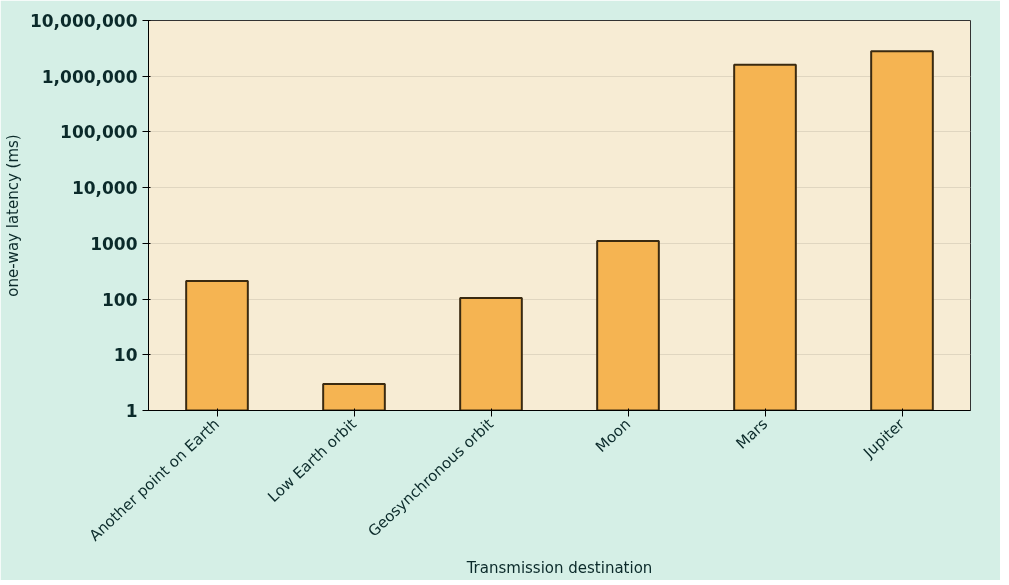  Describe the element at coordinates (12, 215) in the screenshot. I see `y-axis-title: one-way latency (ms)` at that location.